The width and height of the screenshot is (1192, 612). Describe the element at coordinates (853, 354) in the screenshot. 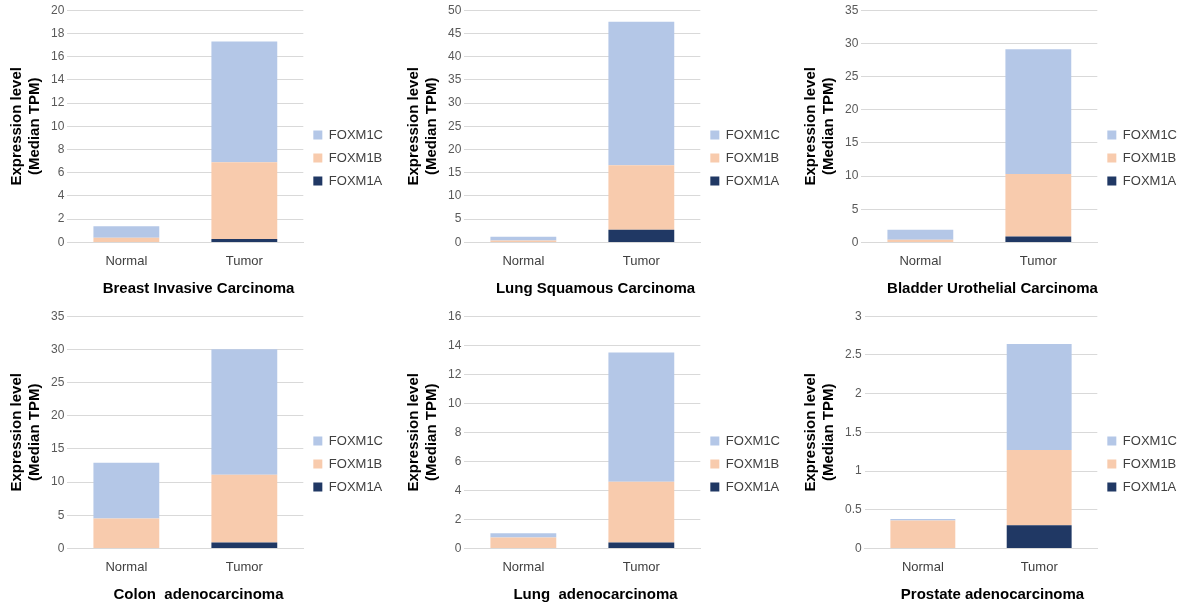

I see `y-tick-label: 2.5` at that location.